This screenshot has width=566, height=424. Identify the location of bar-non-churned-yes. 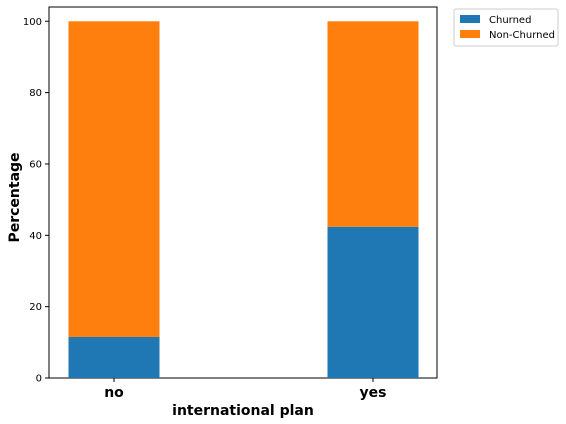
(373, 124).